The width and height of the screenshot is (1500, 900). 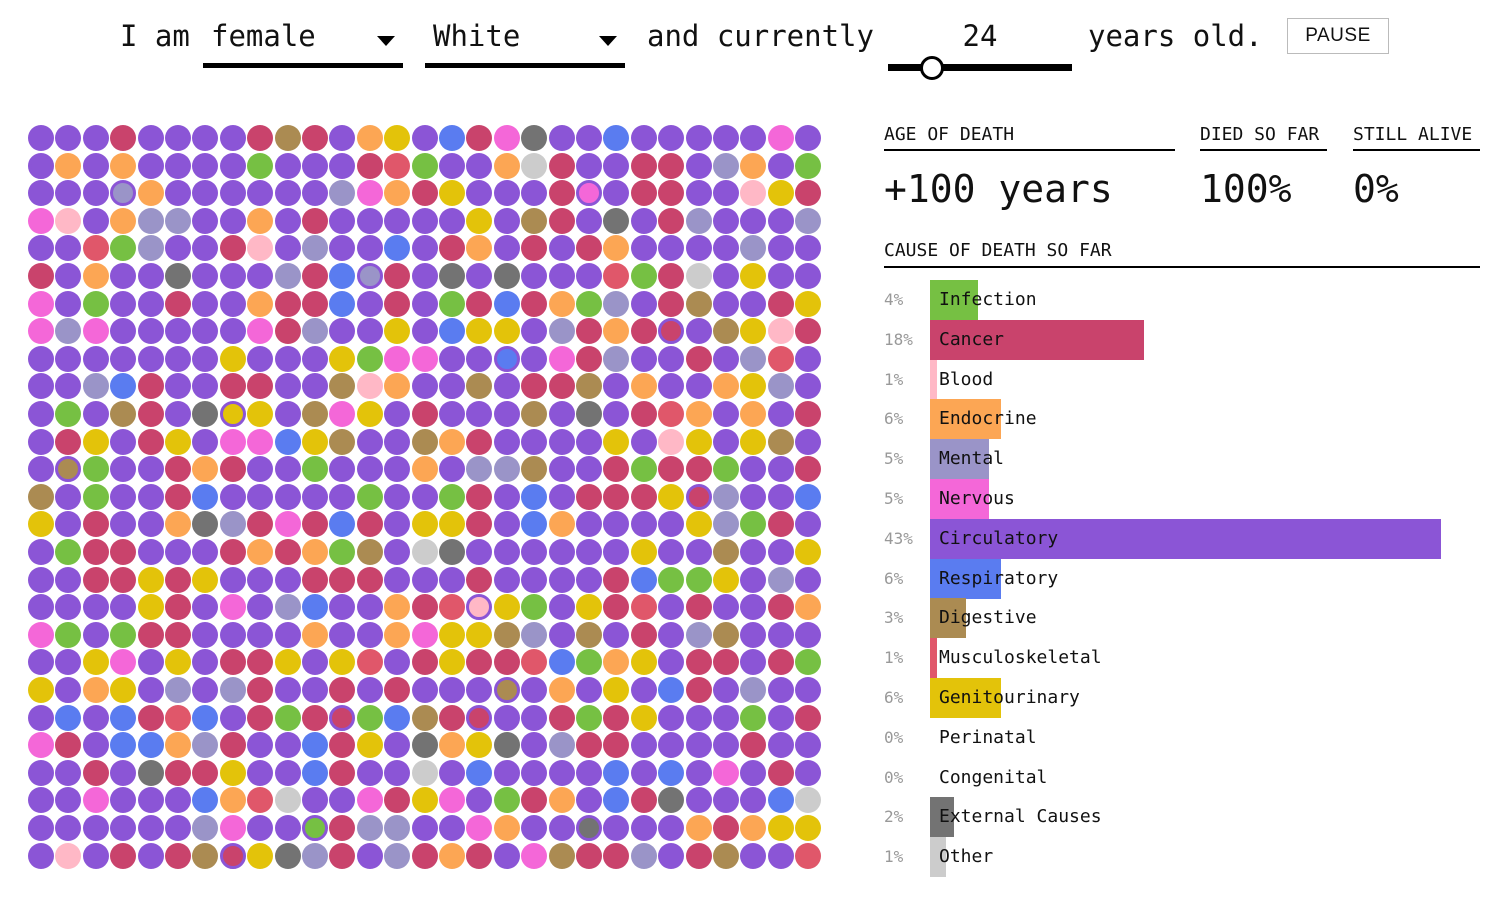 What do you see at coordinates (1184, 538) in the screenshot?
I see `cause-row: 43% Circulatory` at bounding box center [1184, 538].